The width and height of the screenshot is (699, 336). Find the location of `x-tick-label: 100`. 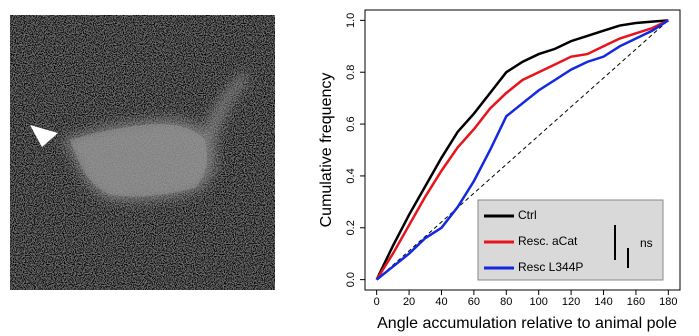

x-tick-label: 100 is located at coordinates (539, 302).